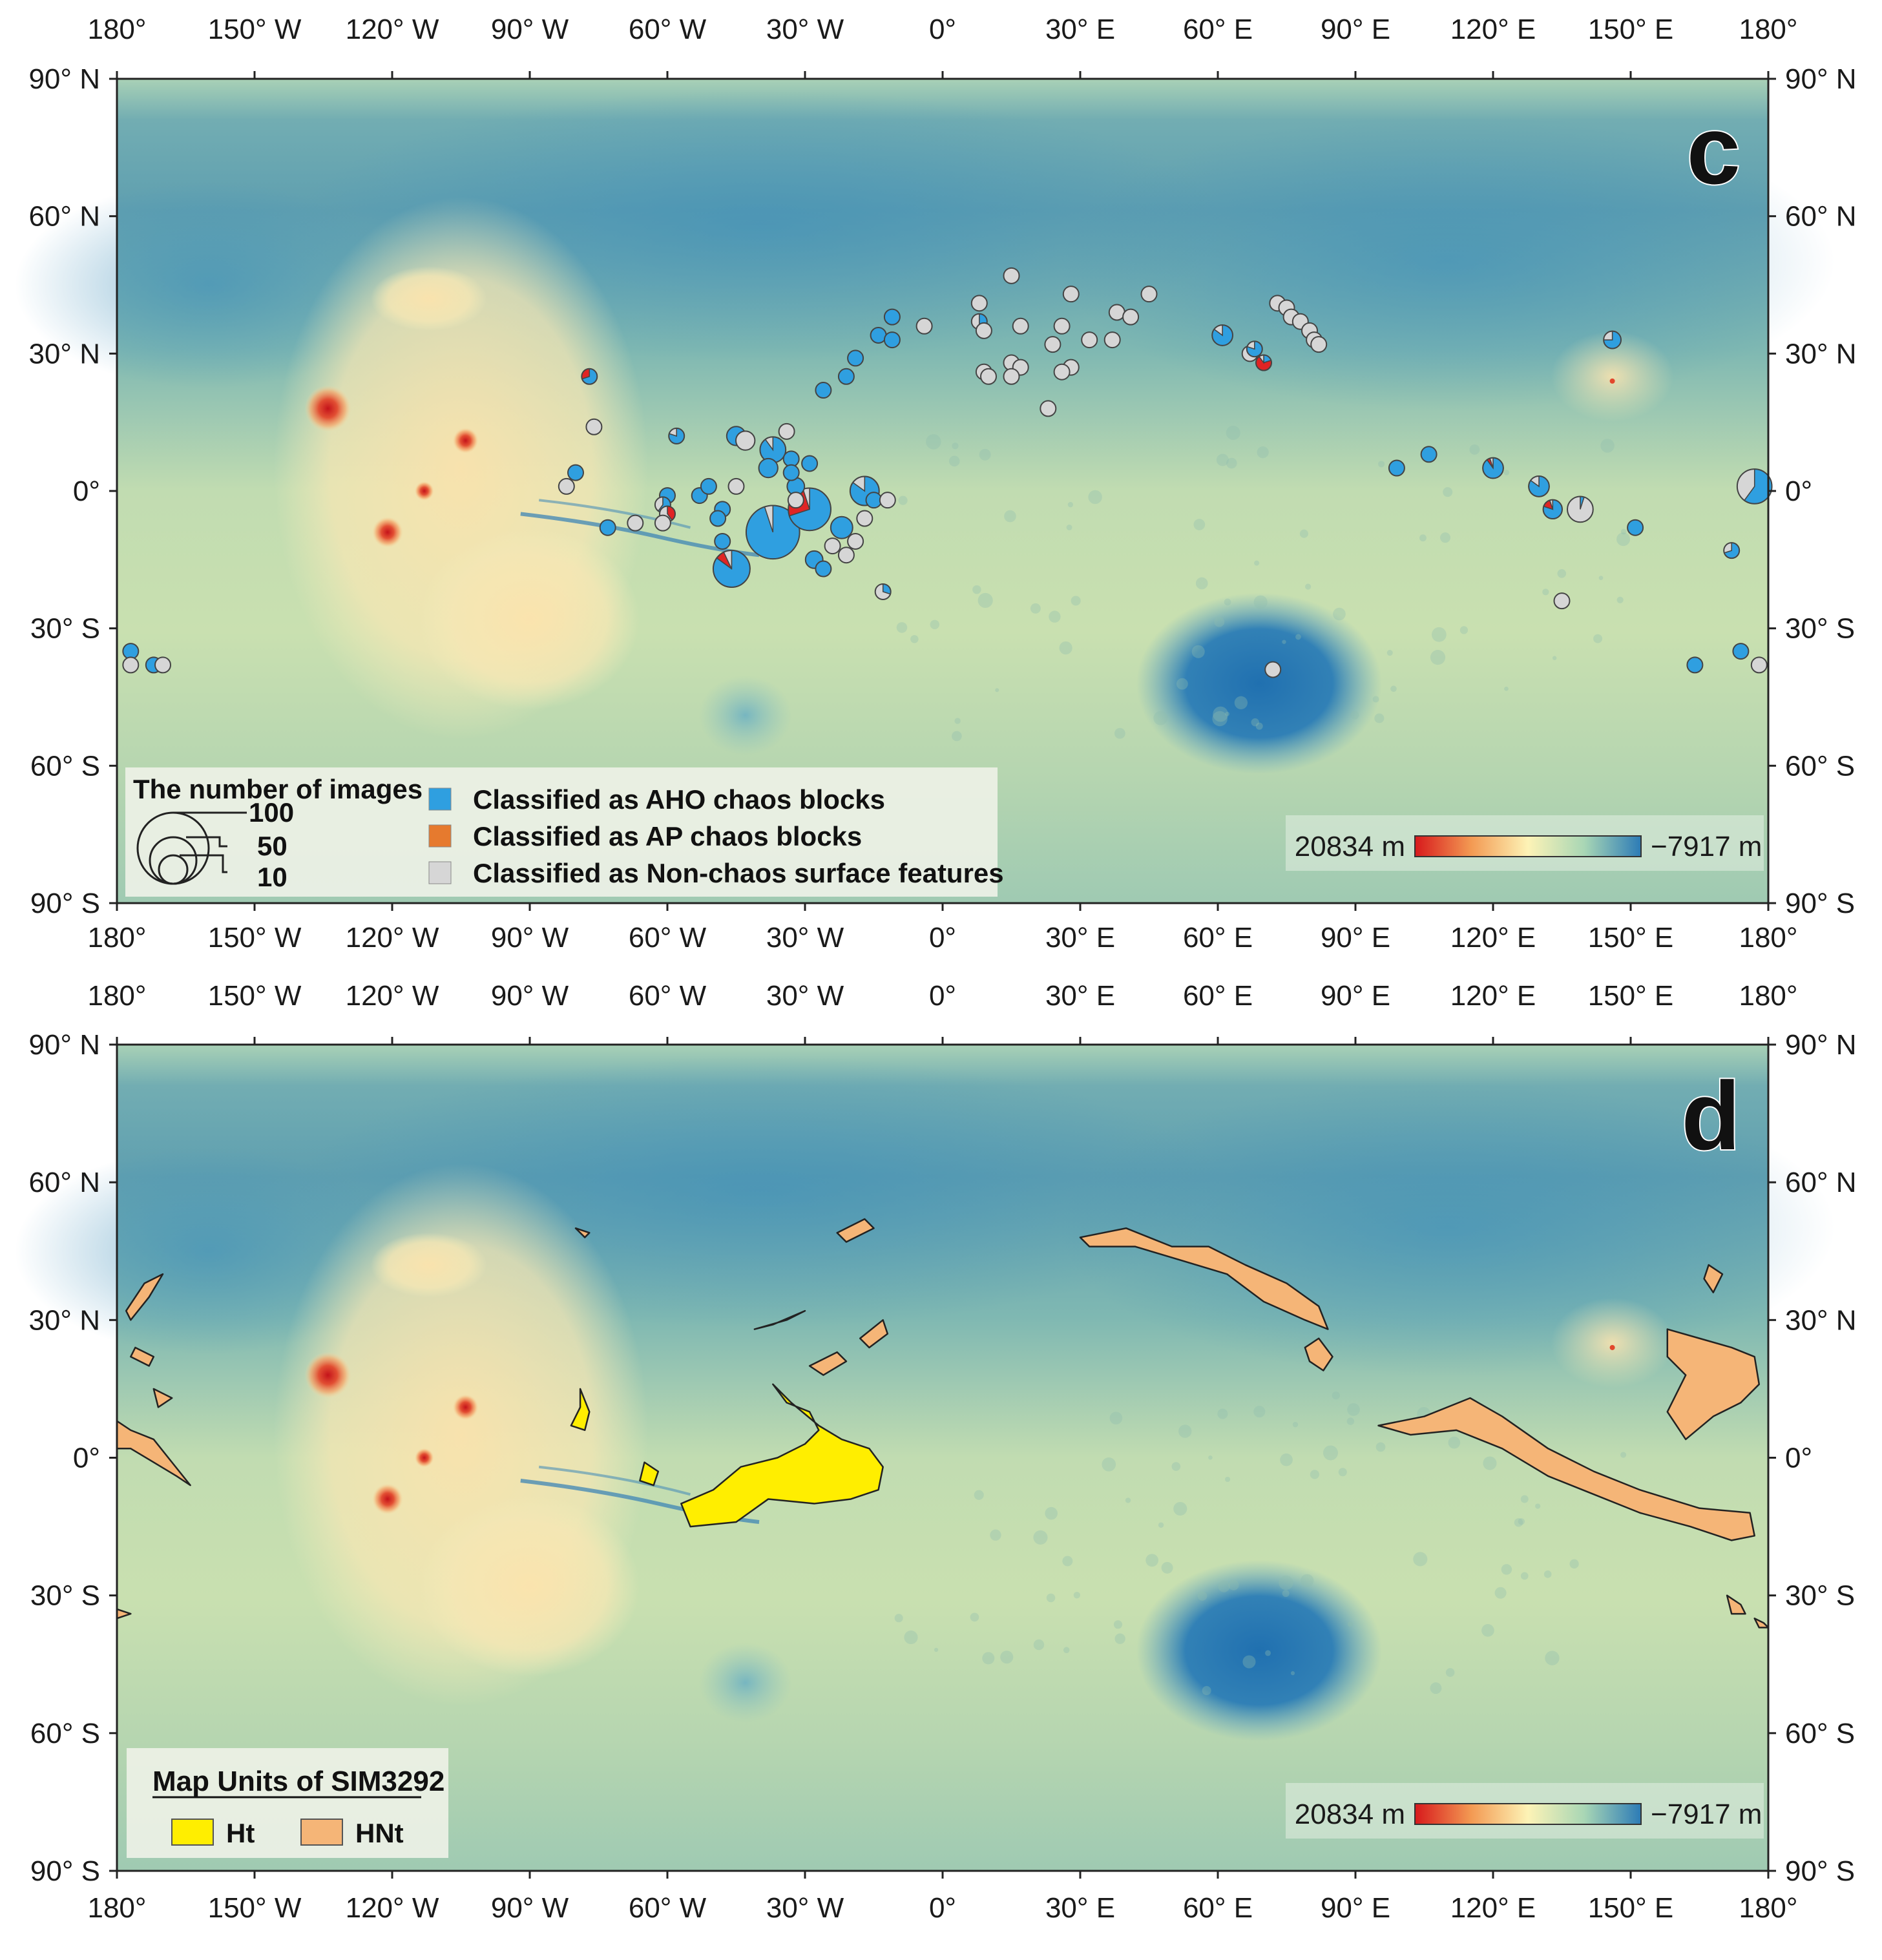 The width and height of the screenshot is (1882, 1960). Describe the element at coordinates (1768, 29) in the screenshot. I see `lon-label-top: 180°` at that location.